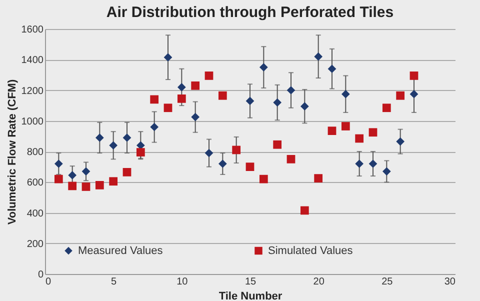 This screenshot has height=301, width=480. I want to click on y-tick-label: 400, so click(35, 214).